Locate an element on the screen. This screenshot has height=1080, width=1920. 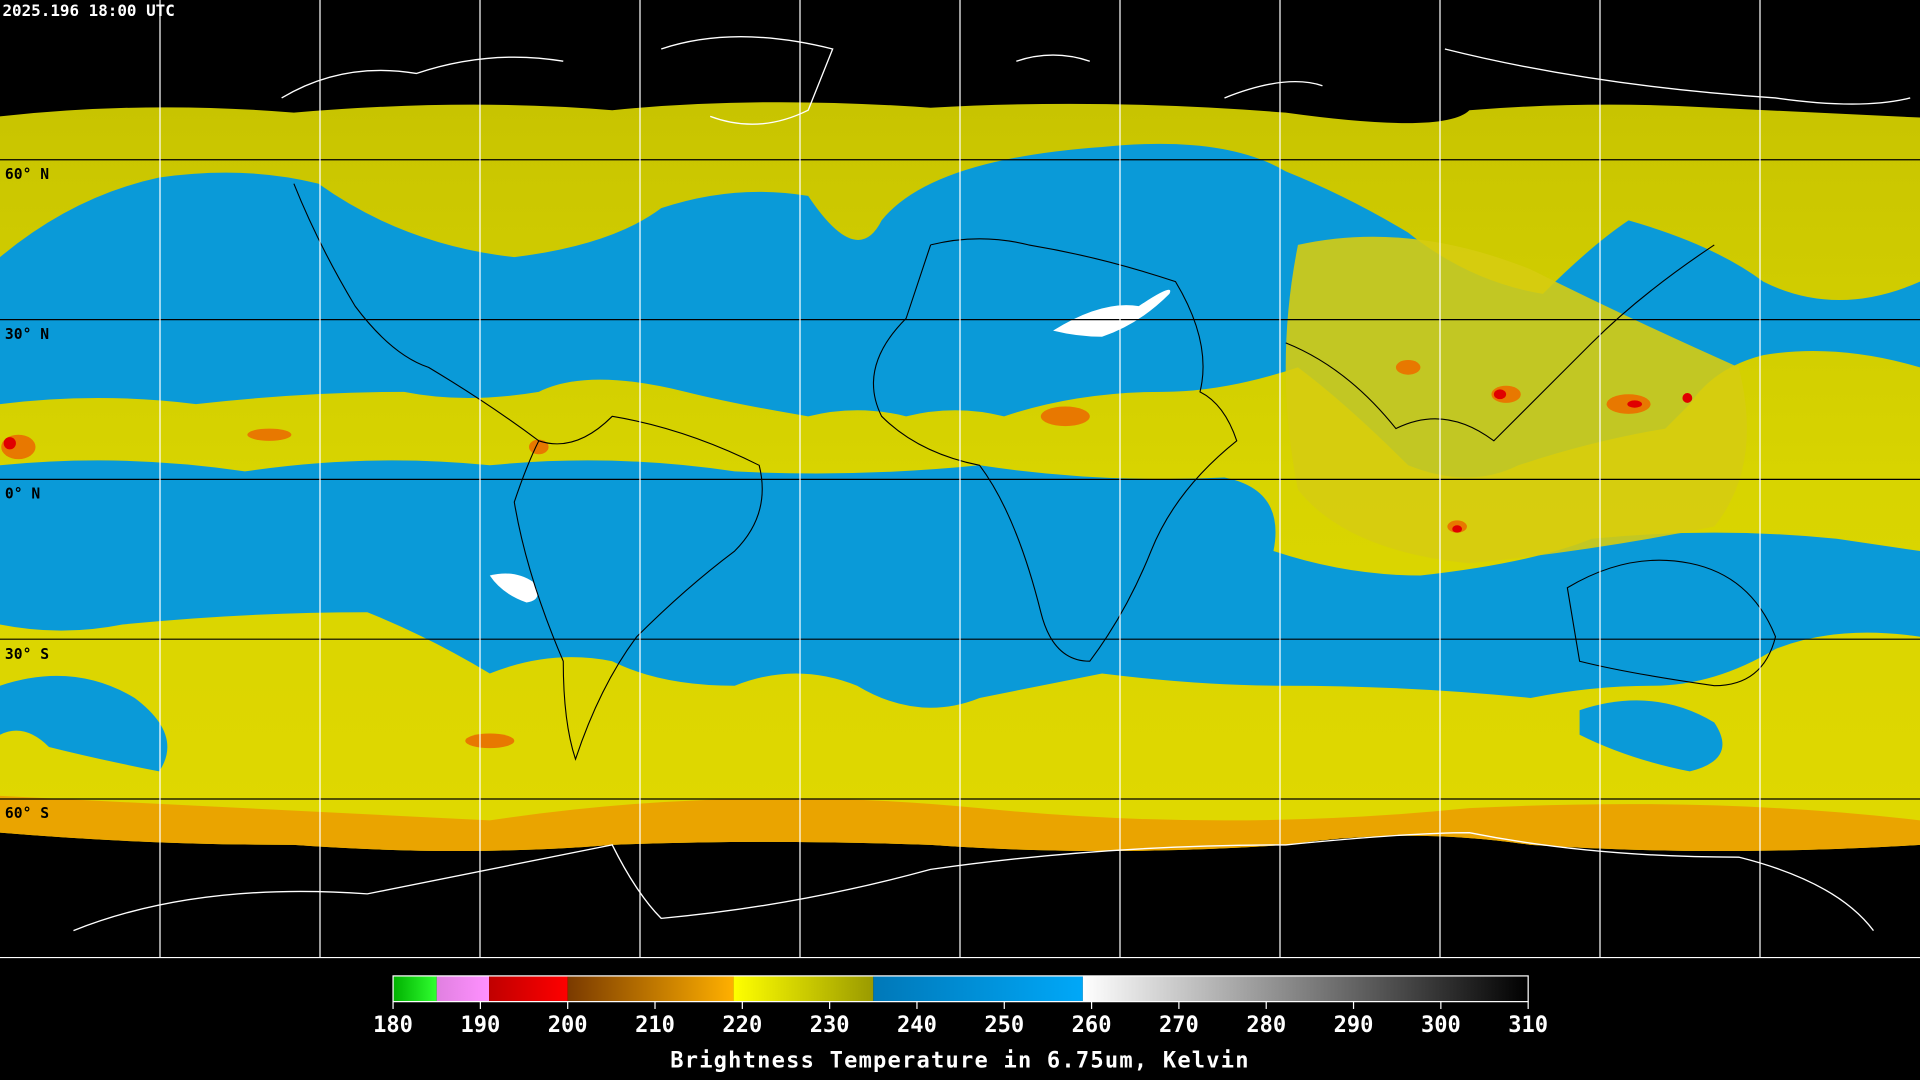
warm-regions is located at coordinates (830, 446).